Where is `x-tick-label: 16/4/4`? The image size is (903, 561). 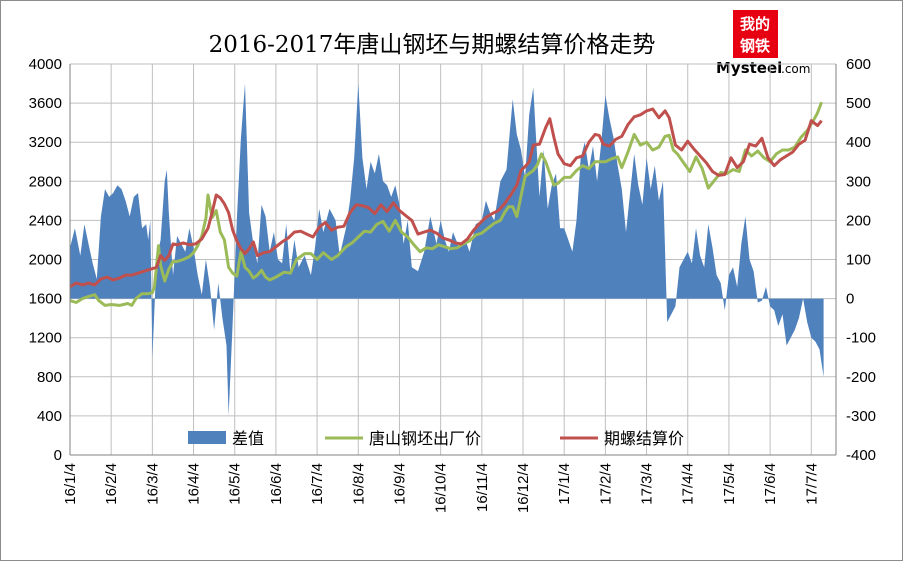 x-tick-label: 16/4/4 is located at coordinates (194, 484).